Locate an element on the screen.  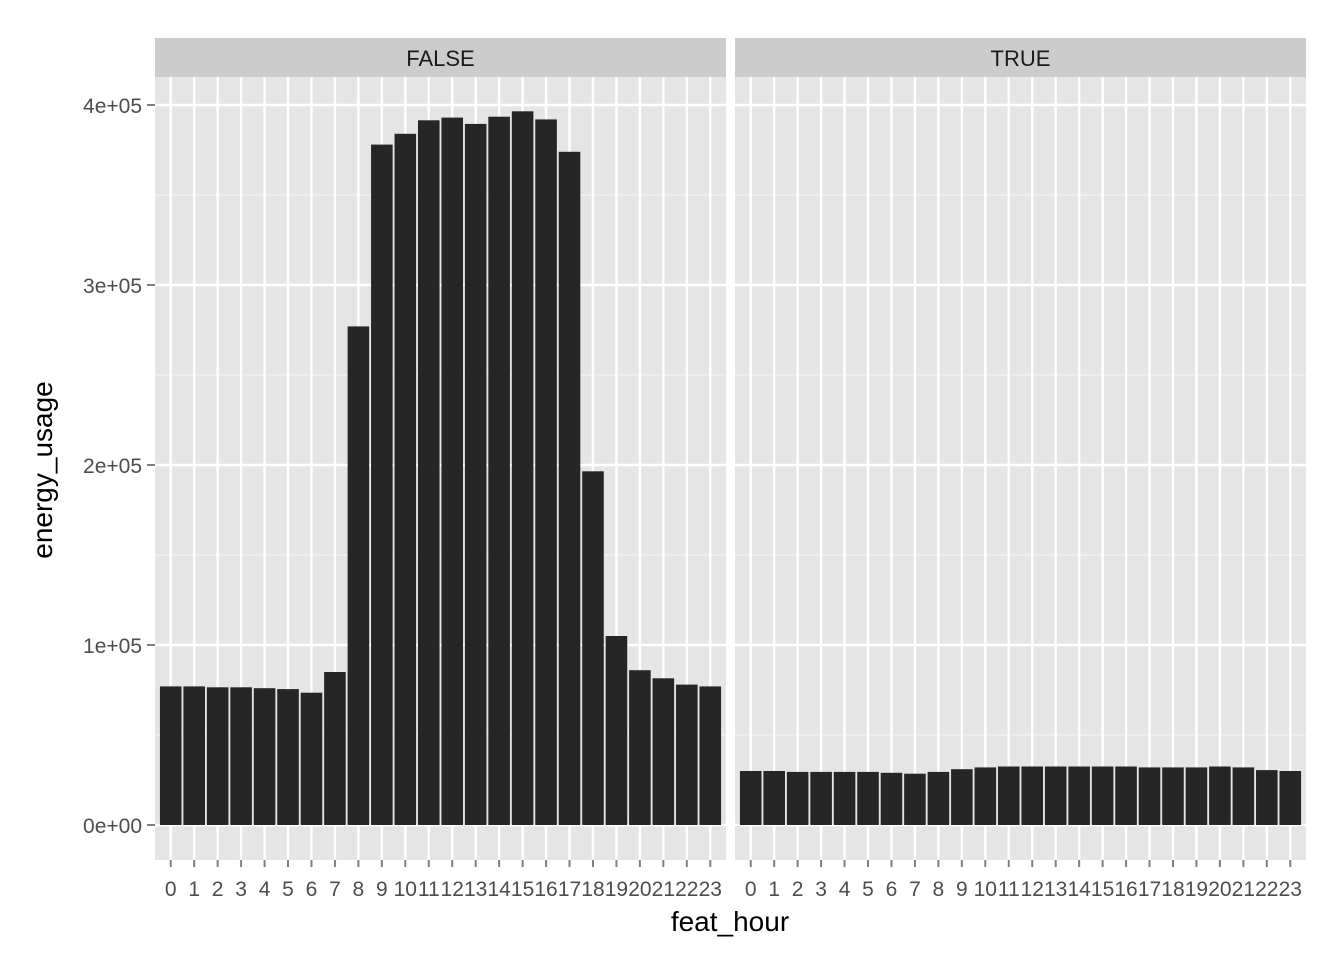
x-tick-label: 18 is located at coordinates (1172, 889).